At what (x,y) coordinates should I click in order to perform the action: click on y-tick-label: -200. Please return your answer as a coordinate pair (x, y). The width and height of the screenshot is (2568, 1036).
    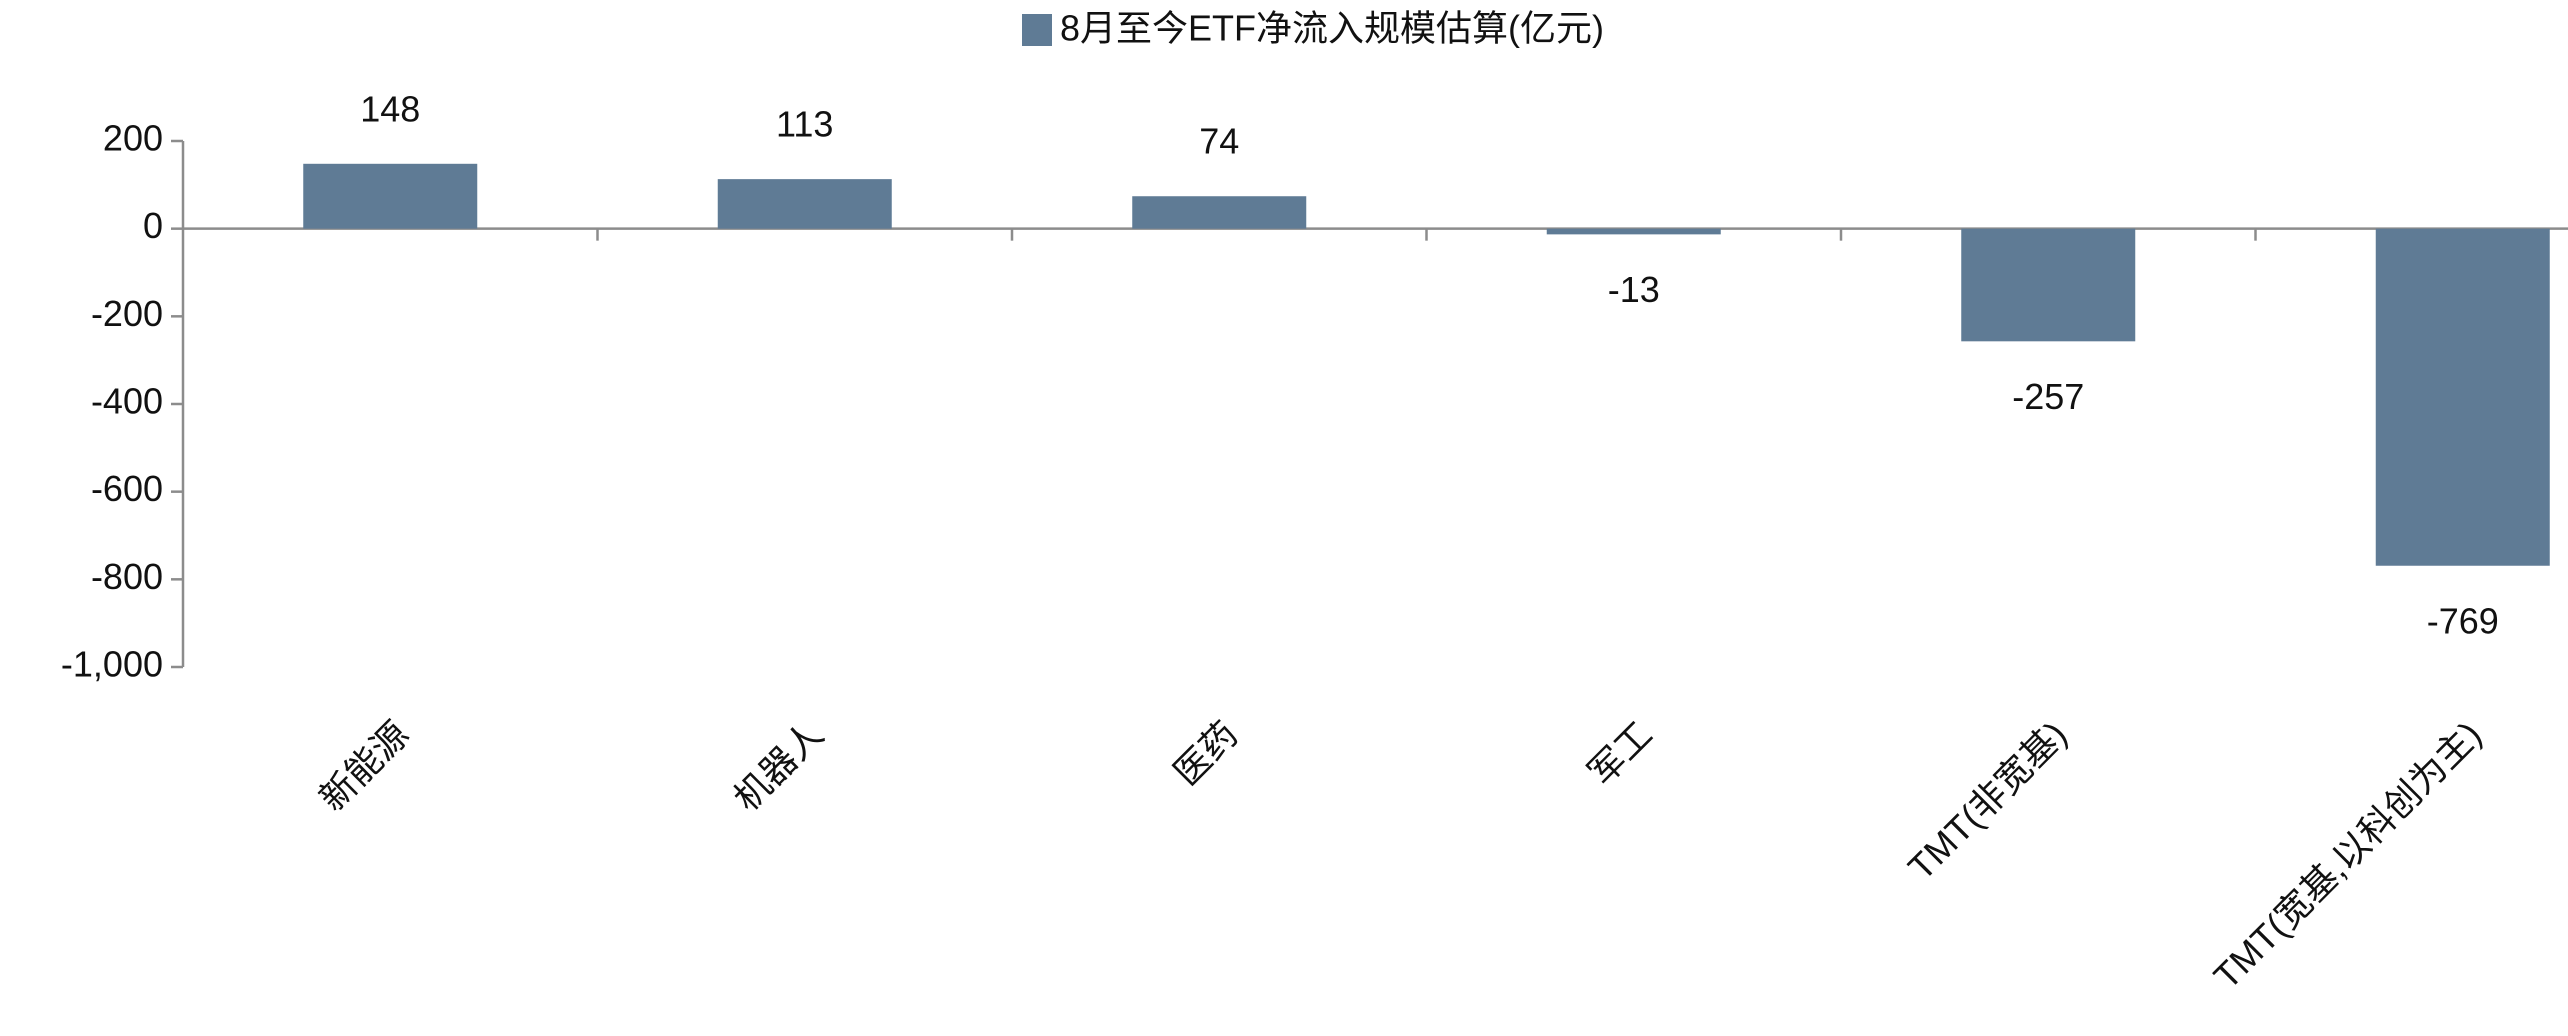
    Looking at the image, I should click on (127, 313).